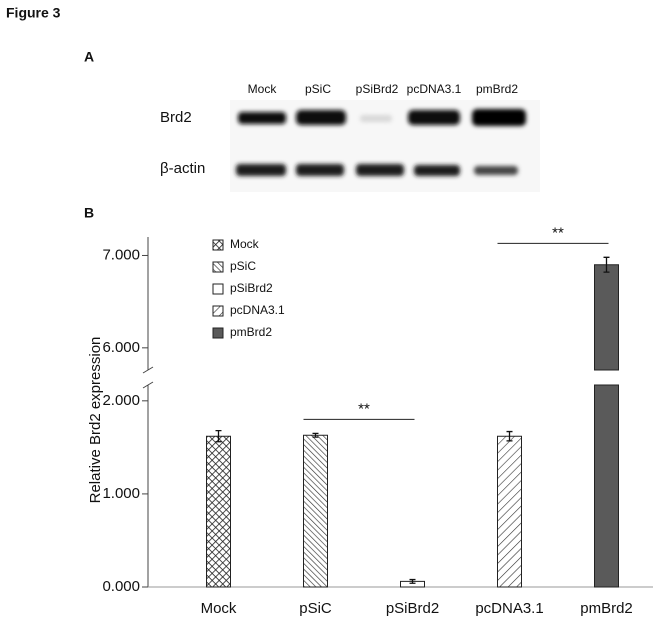  I want to click on row-label: β-actin, so click(182, 168).